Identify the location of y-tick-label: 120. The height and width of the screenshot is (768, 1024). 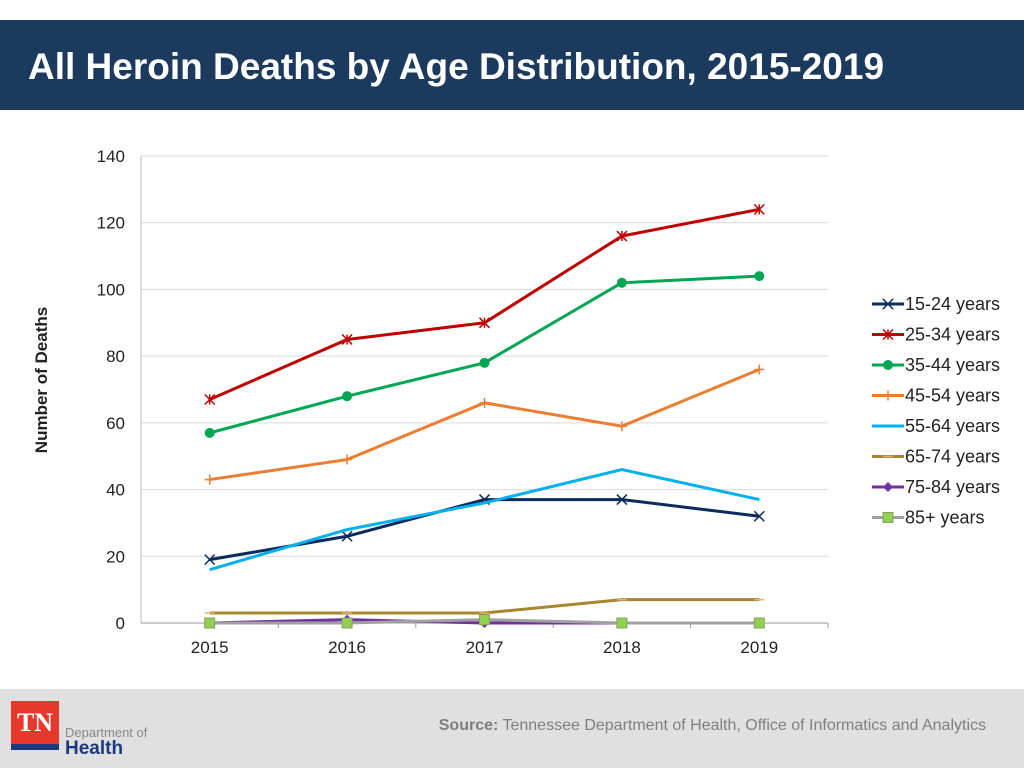
(111, 223).